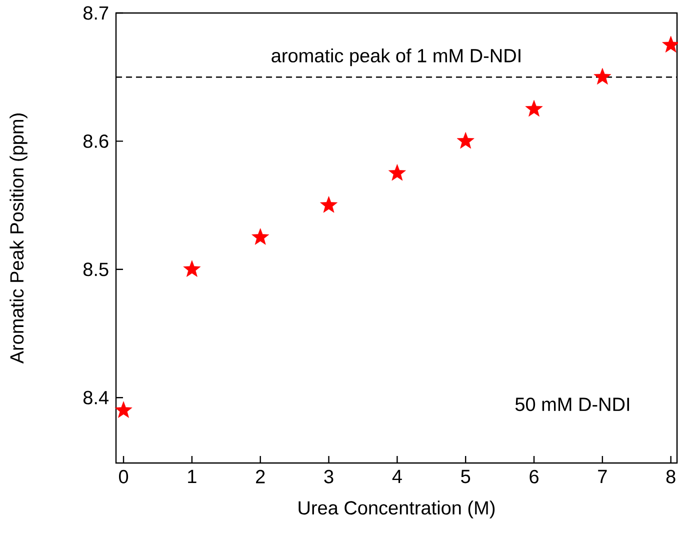  I want to click on y-tick-label: 8.5, so click(95, 269).